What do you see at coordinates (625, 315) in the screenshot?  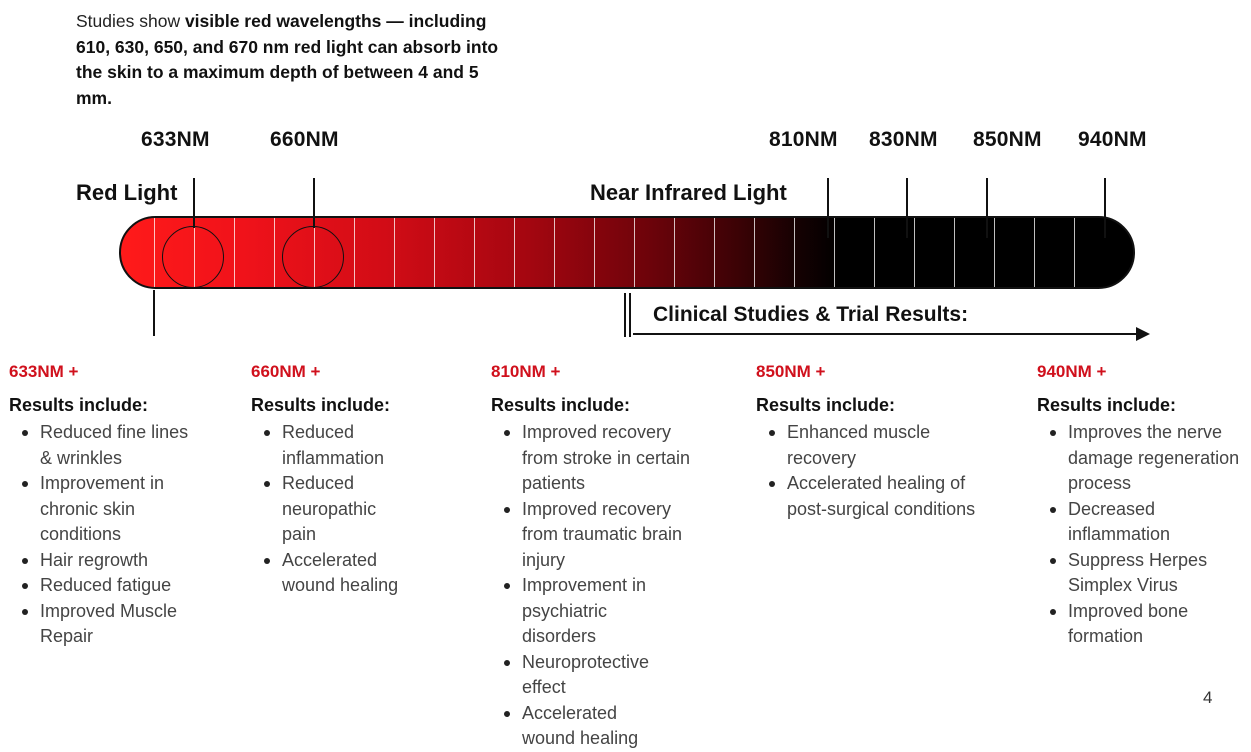 I see `clinical-start-tick` at bounding box center [625, 315].